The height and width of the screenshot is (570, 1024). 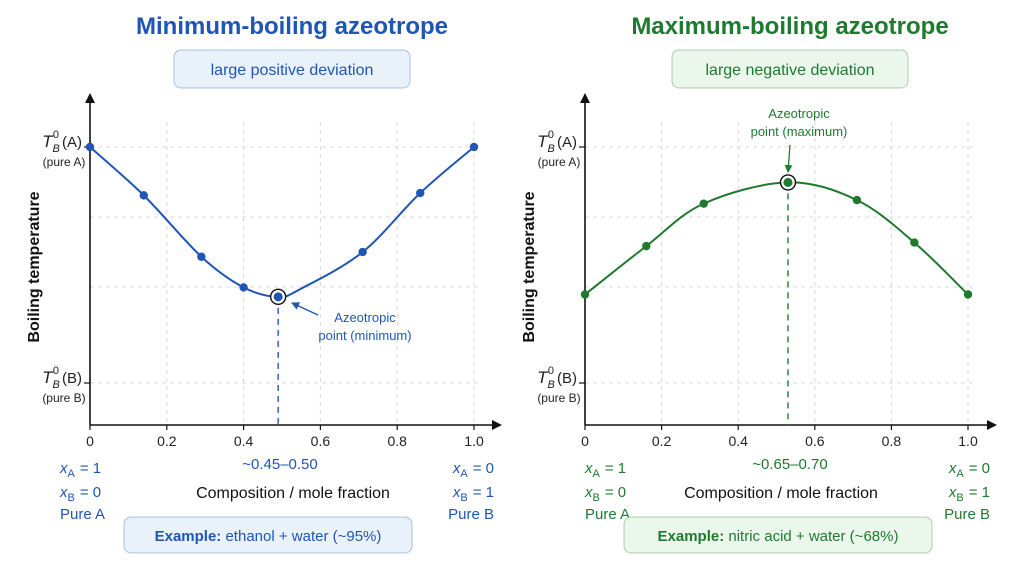 What do you see at coordinates (799, 122) in the screenshot?
I see `azeotrope-label: Azeotropic point (maximum)` at bounding box center [799, 122].